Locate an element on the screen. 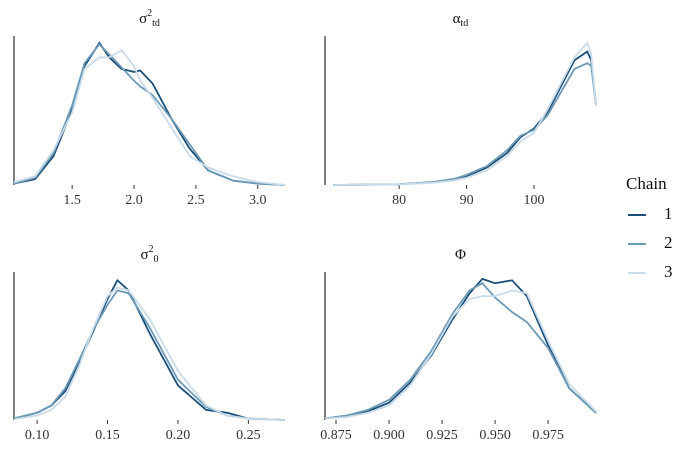 The image size is (692, 458). x-tick-label: 0.925 is located at coordinates (442, 435).